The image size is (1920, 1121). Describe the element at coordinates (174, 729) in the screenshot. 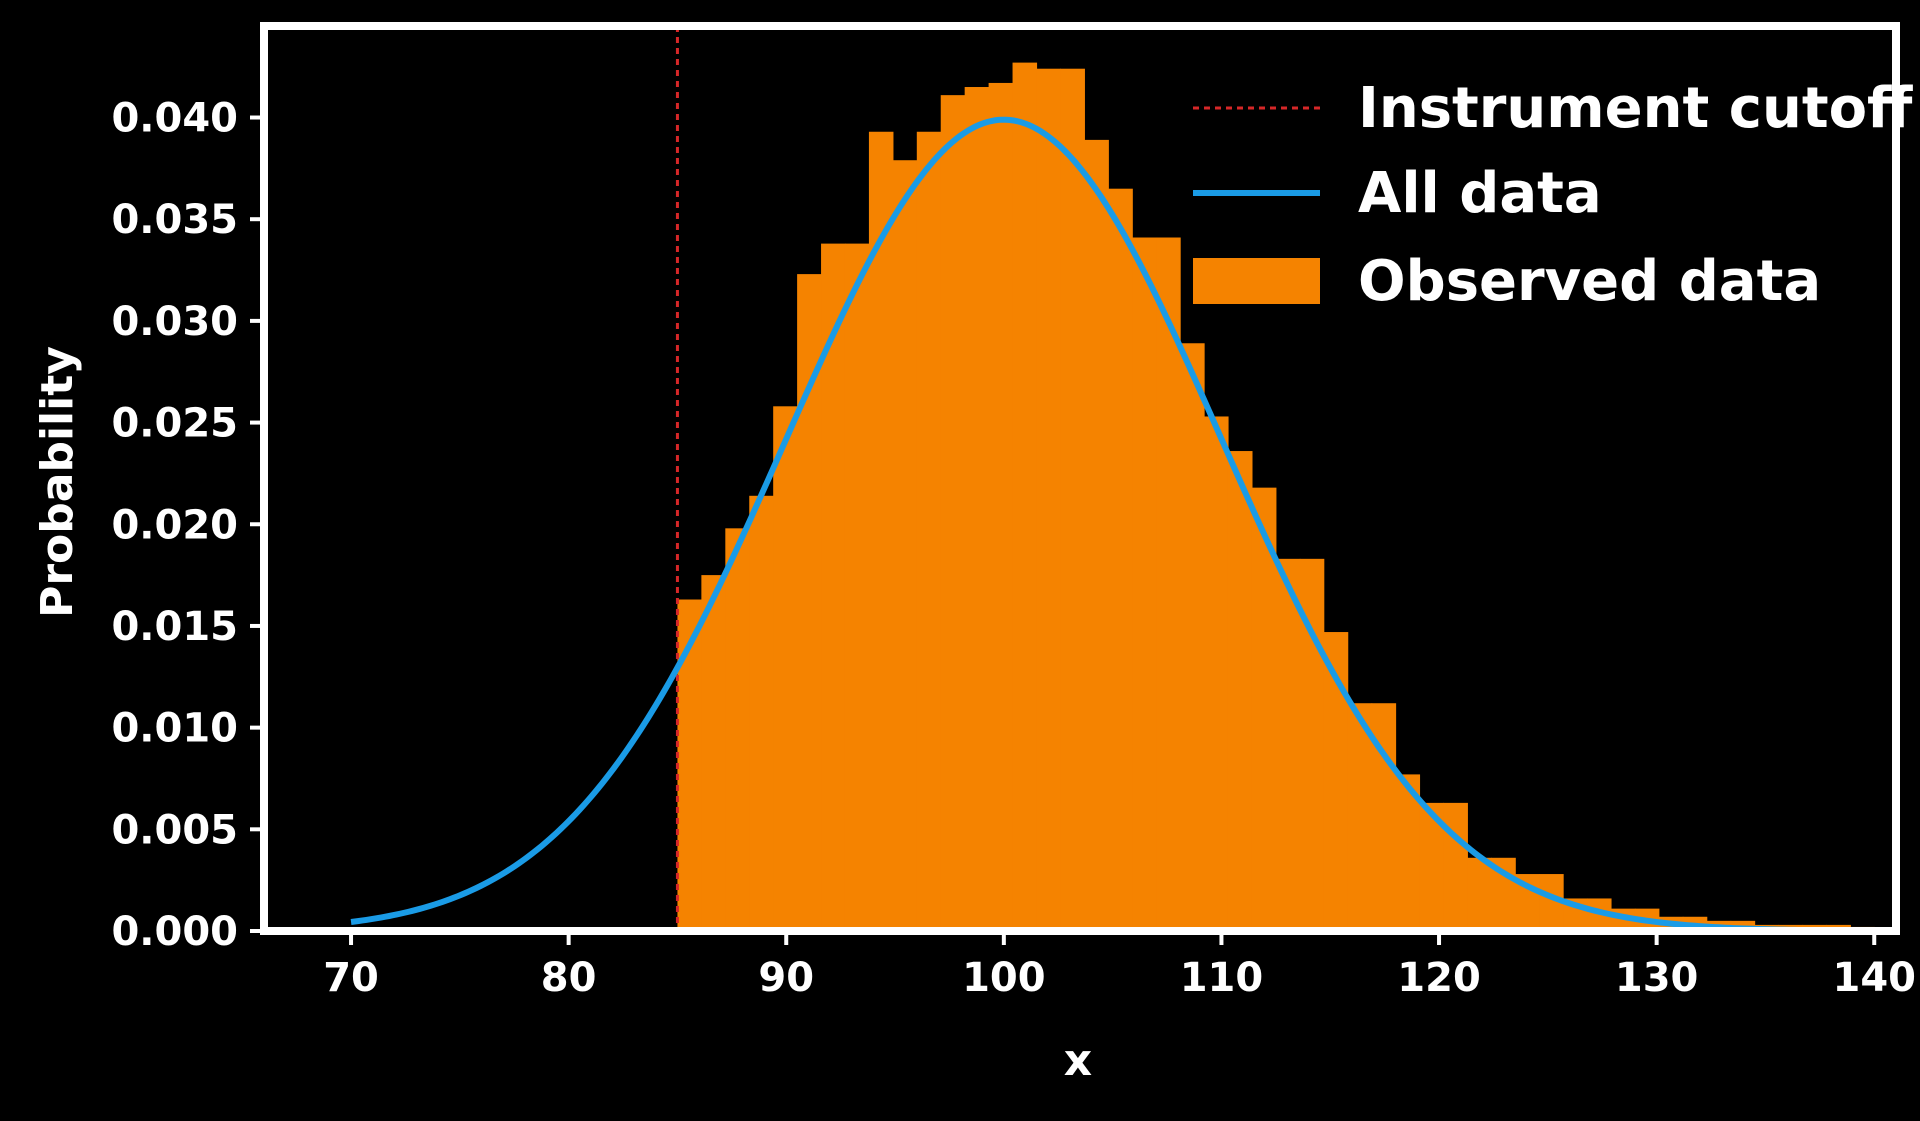

I see `y-tick-label: 0.010` at that location.